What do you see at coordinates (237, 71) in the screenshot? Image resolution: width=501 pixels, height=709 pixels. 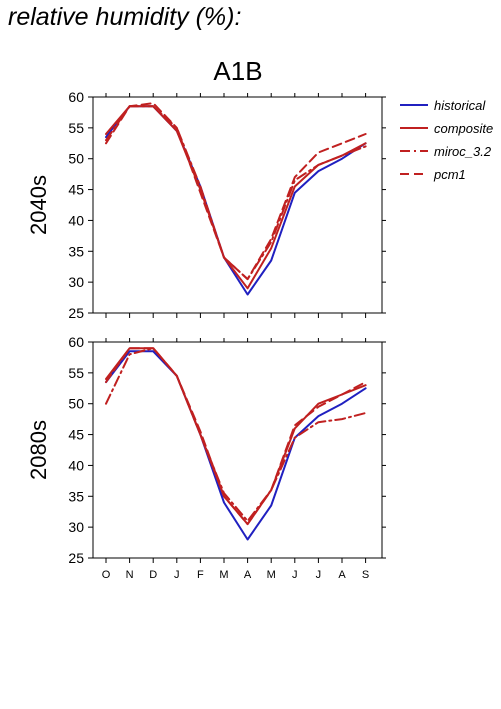 I see `scenario-title: A1B` at bounding box center [237, 71].